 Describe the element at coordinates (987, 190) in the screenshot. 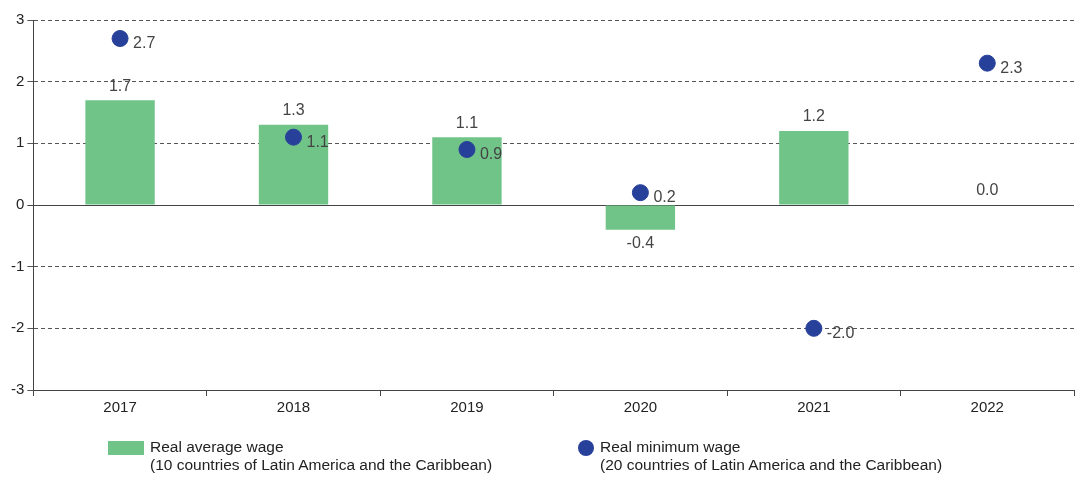

I see `data-label: 0.0` at that location.